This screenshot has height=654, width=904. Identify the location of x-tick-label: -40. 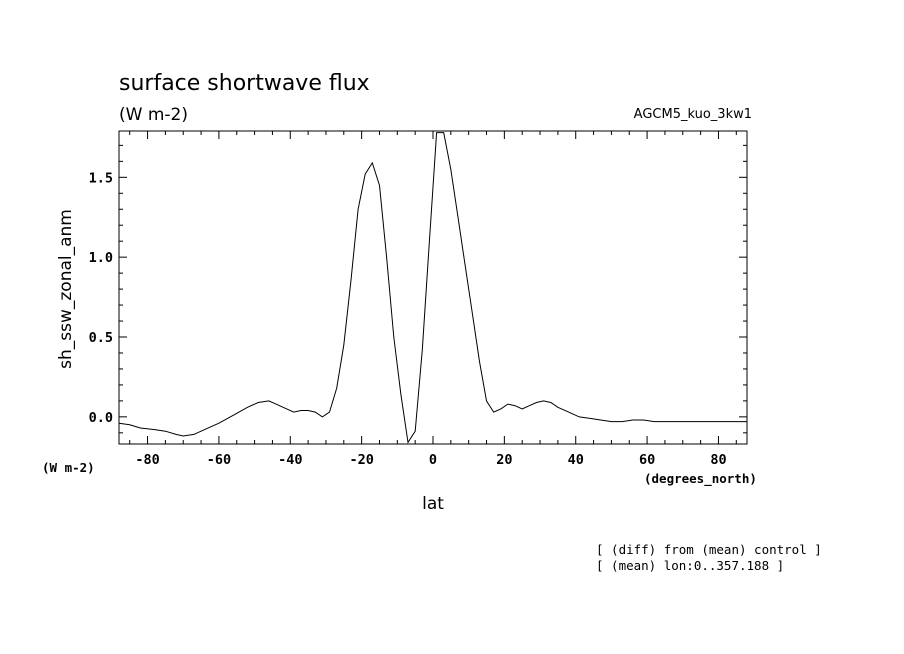
(290, 460).